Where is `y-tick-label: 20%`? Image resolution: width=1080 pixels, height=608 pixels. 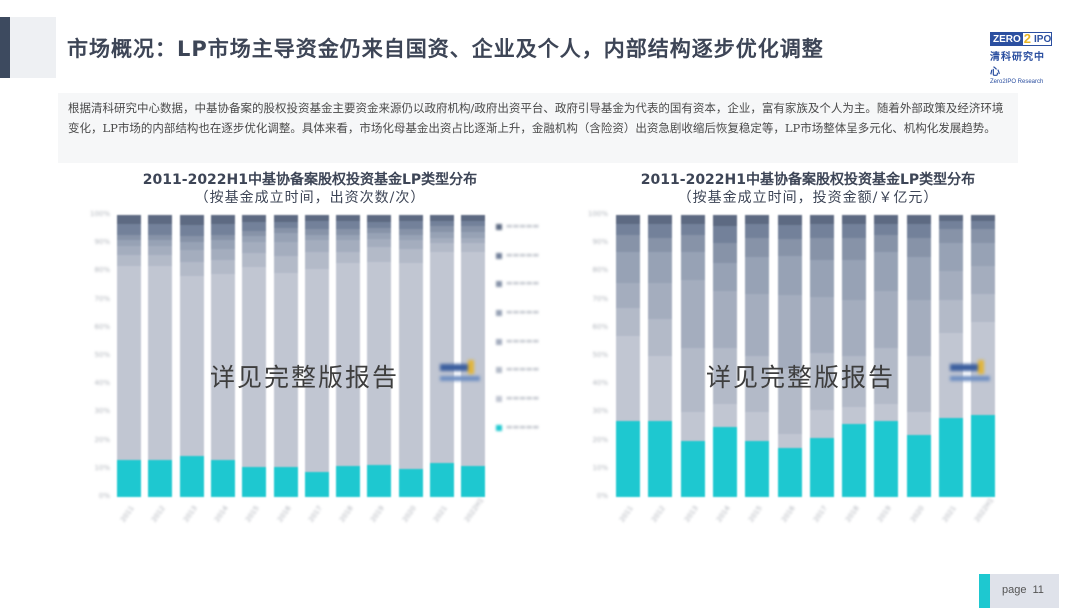
y-tick-label: 20% is located at coordinates (600, 439).